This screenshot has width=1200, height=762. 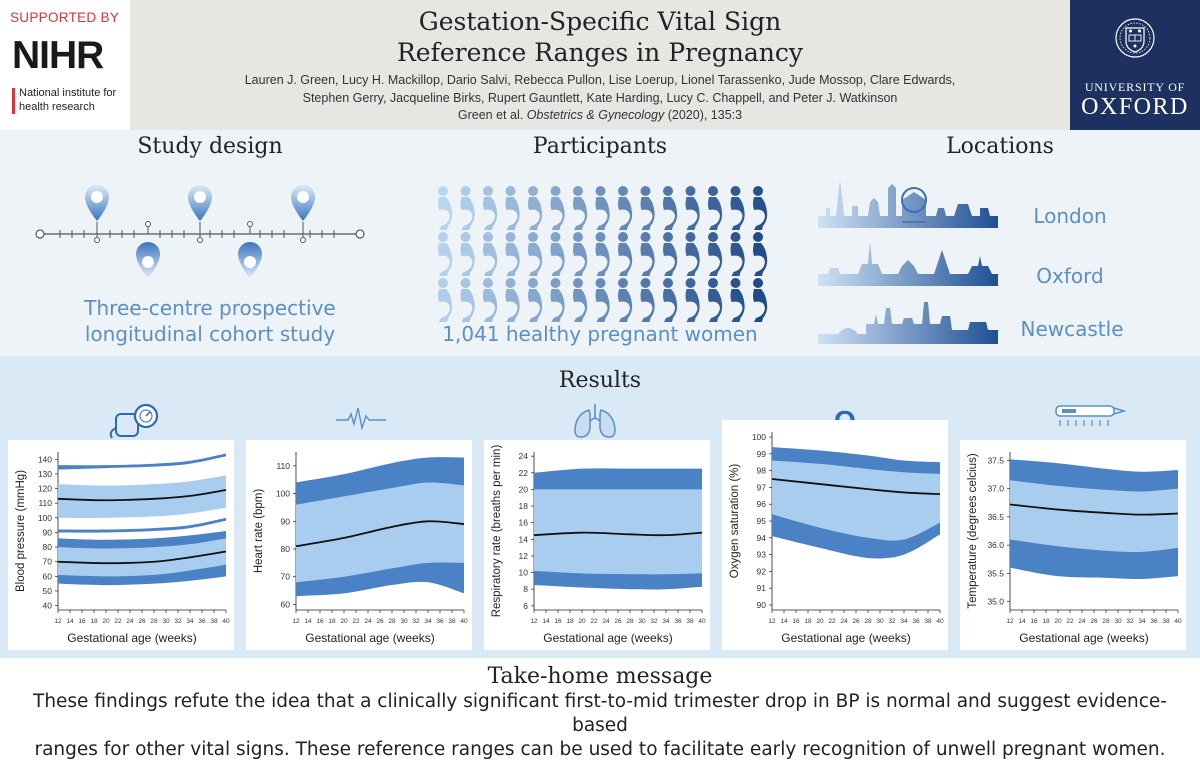 What do you see at coordinates (45, 459) in the screenshot?
I see `y-tick-label: 140` at bounding box center [45, 459].